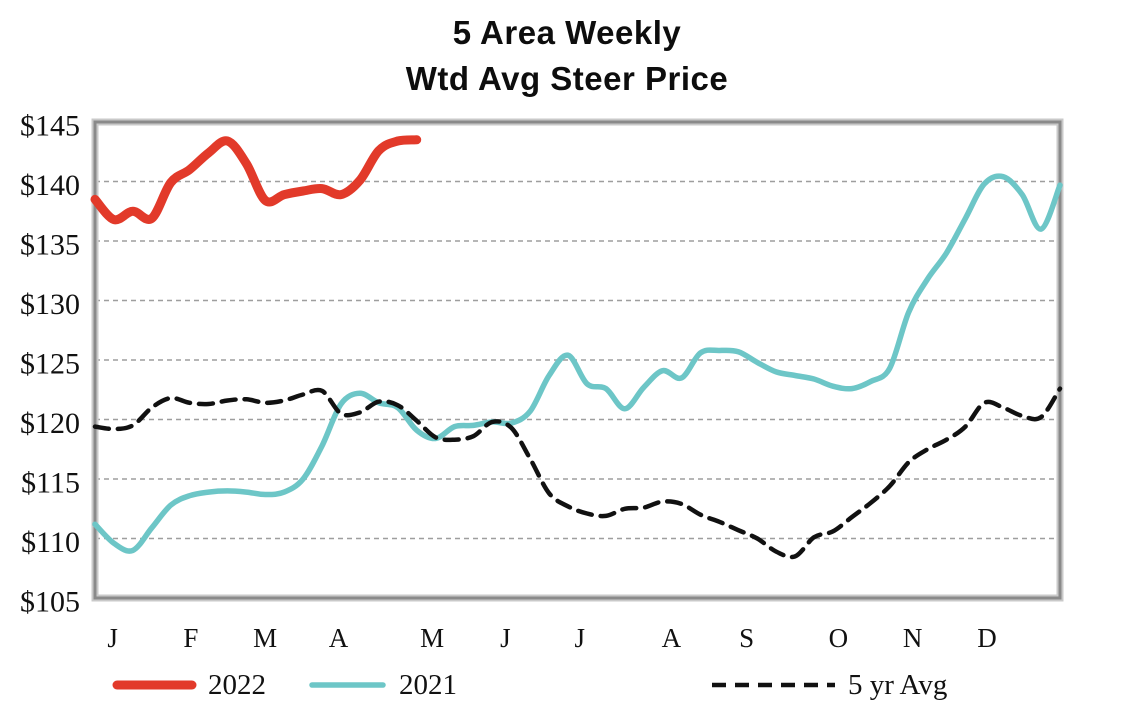  What do you see at coordinates (428, 684) in the screenshot?
I see `legend-label-2021: 2021` at bounding box center [428, 684].